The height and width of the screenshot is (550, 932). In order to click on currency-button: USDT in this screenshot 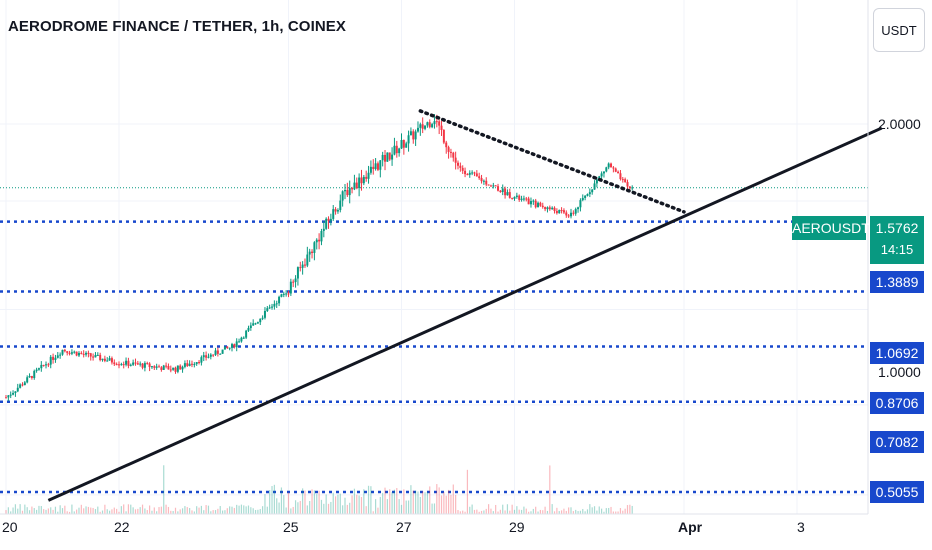, I will do `click(899, 30)`.